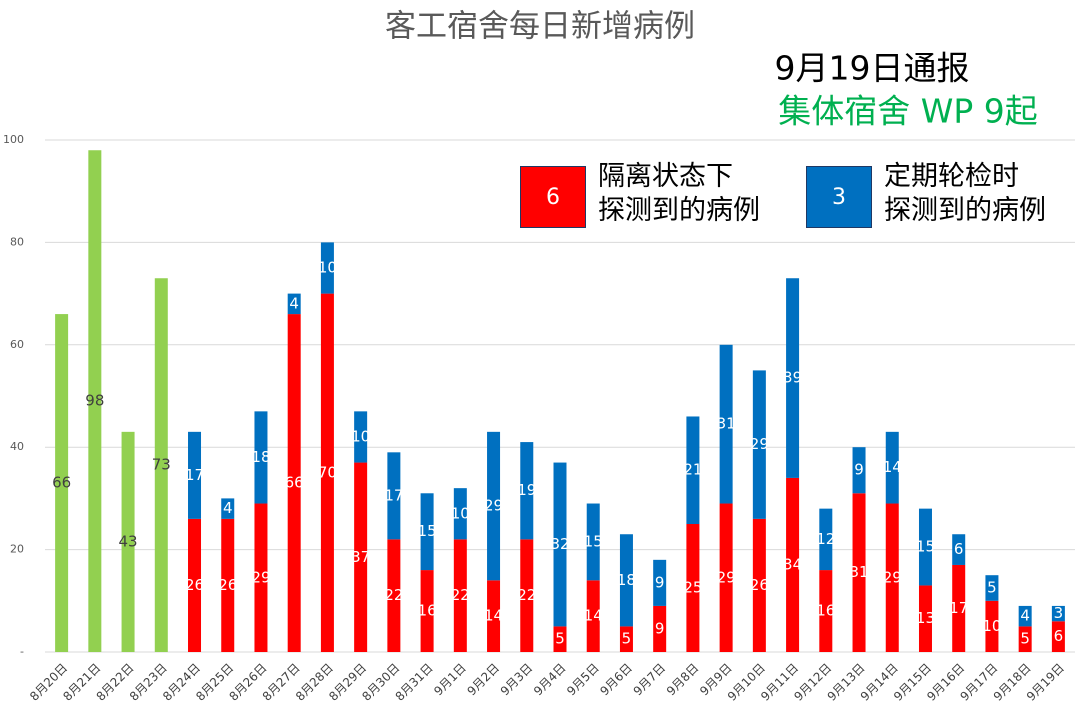 This screenshot has width=1080, height=720. I want to click on annotation: 9月19日通报, so click(872, 68).